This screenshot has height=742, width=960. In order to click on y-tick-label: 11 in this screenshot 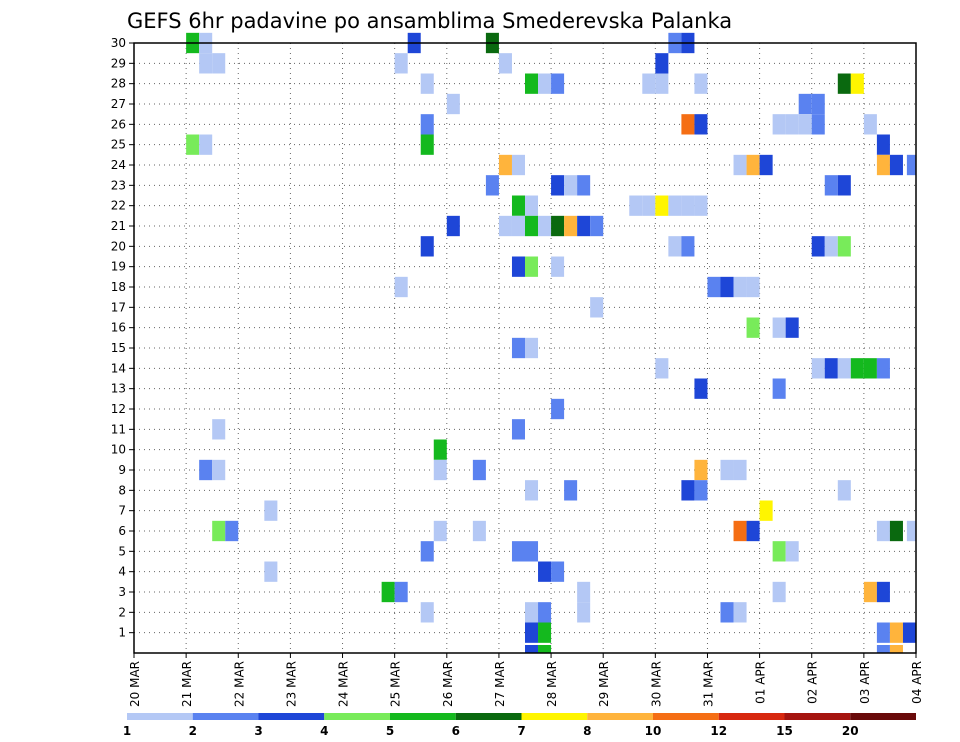, I will do `click(118, 429)`.